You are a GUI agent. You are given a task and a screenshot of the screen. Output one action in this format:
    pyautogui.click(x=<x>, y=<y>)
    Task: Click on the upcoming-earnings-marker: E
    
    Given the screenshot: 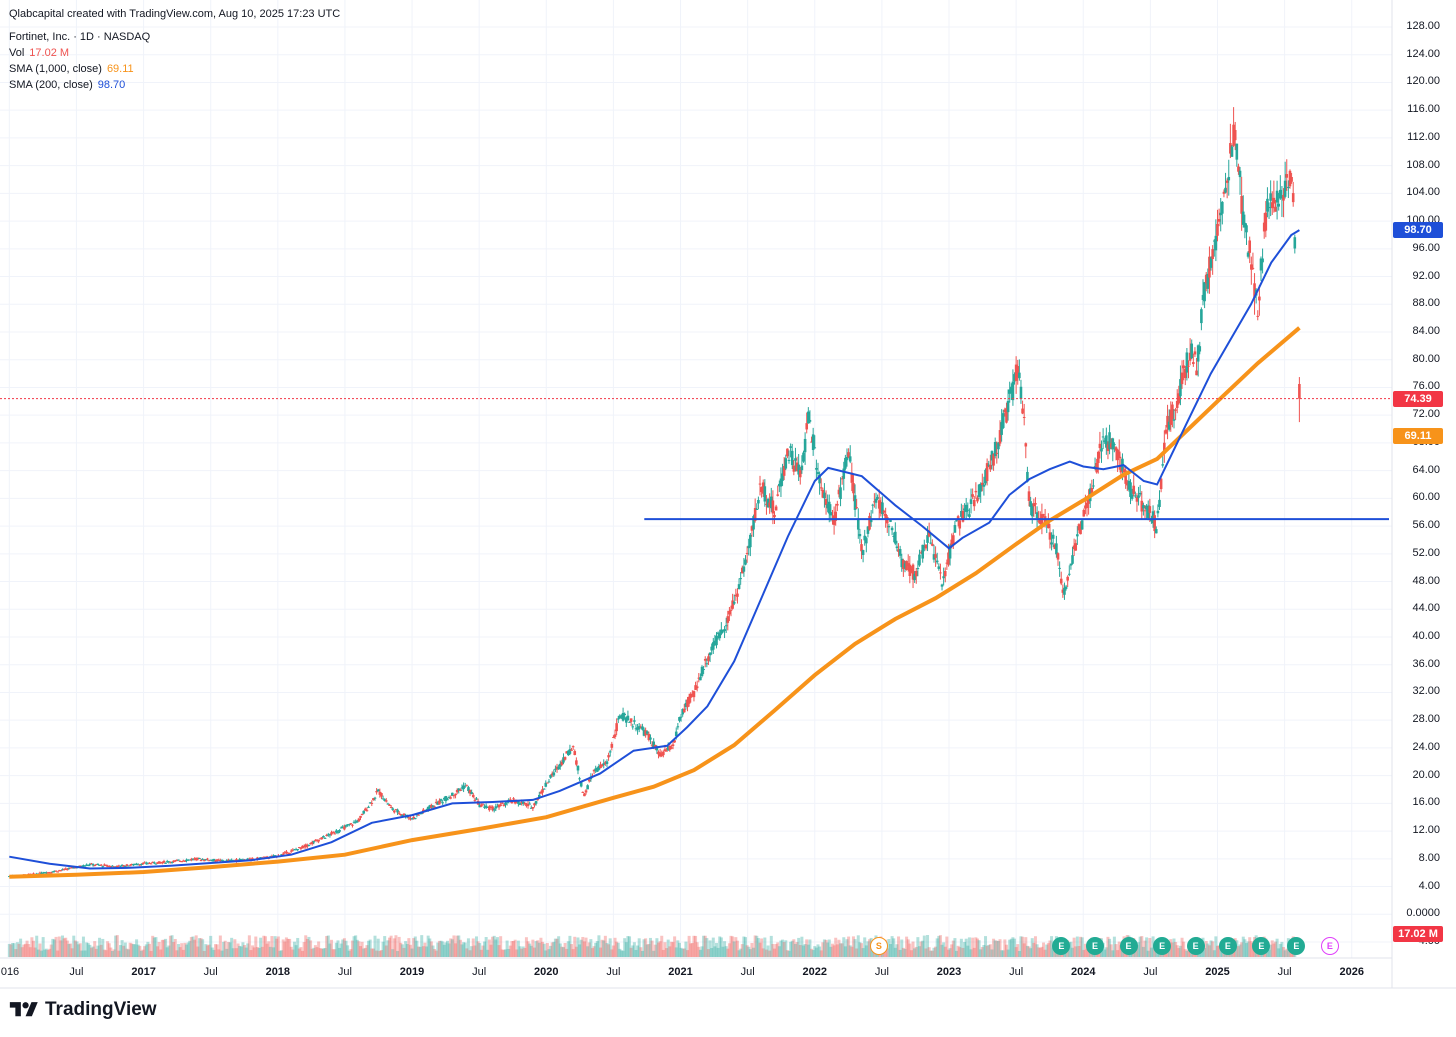 What is the action you would take?
    pyautogui.click(x=1329, y=946)
    